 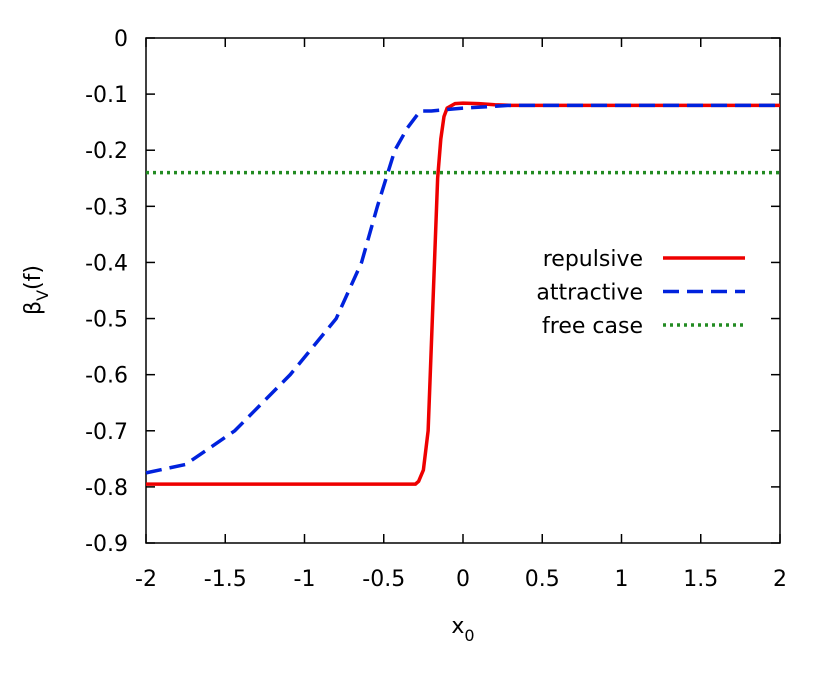 I want to click on legend-label: attractive, so click(x=589, y=293).